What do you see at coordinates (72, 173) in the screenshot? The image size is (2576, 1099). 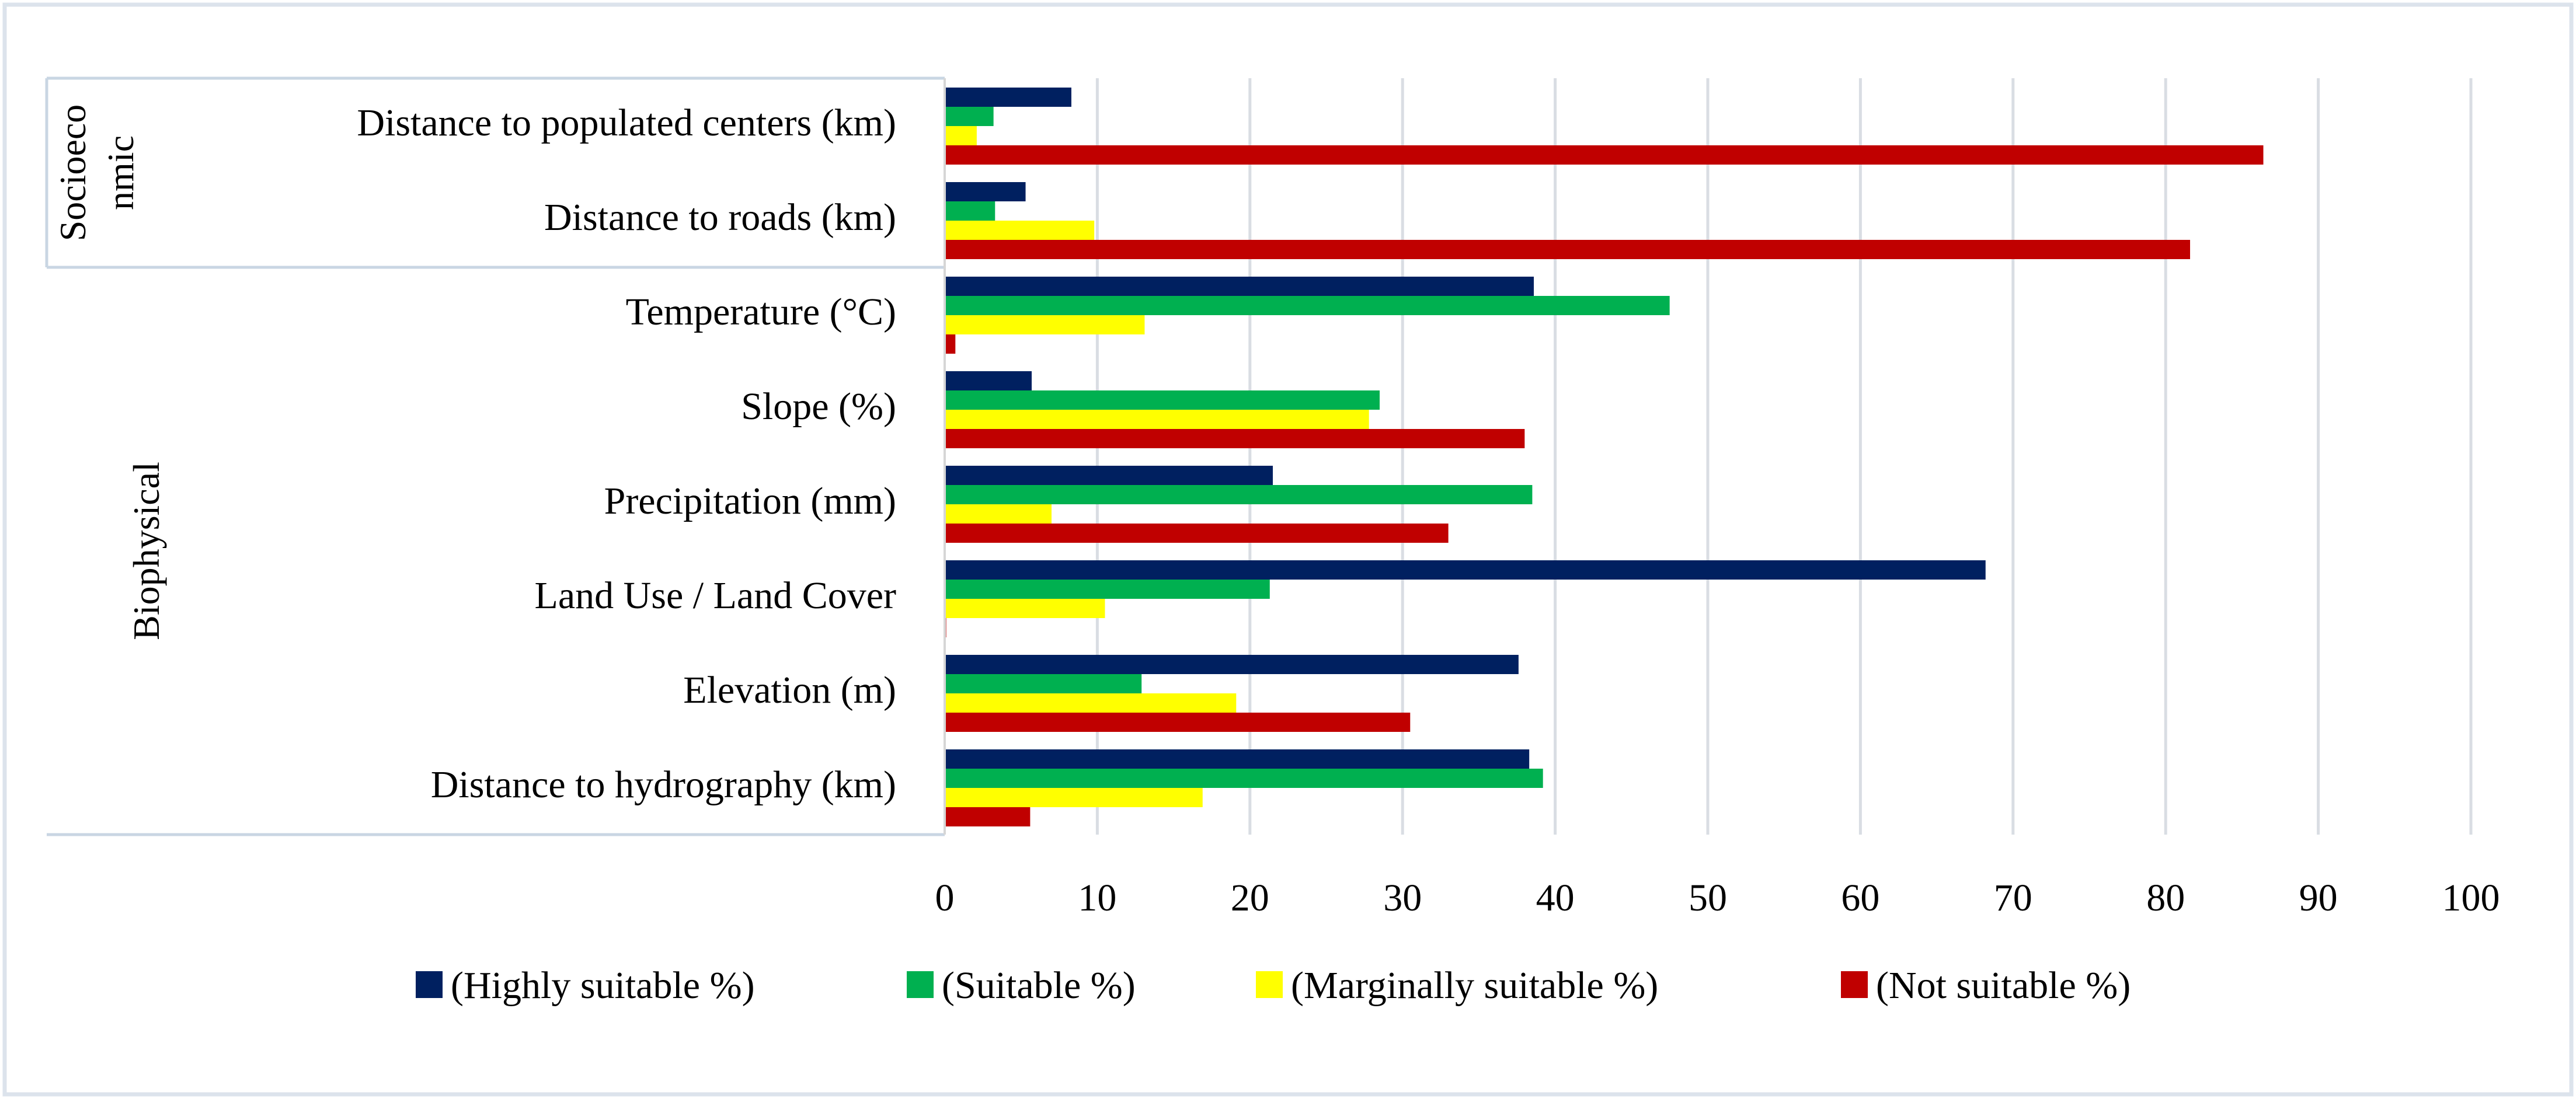 I see `group-label-line: Socioeco` at bounding box center [72, 173].